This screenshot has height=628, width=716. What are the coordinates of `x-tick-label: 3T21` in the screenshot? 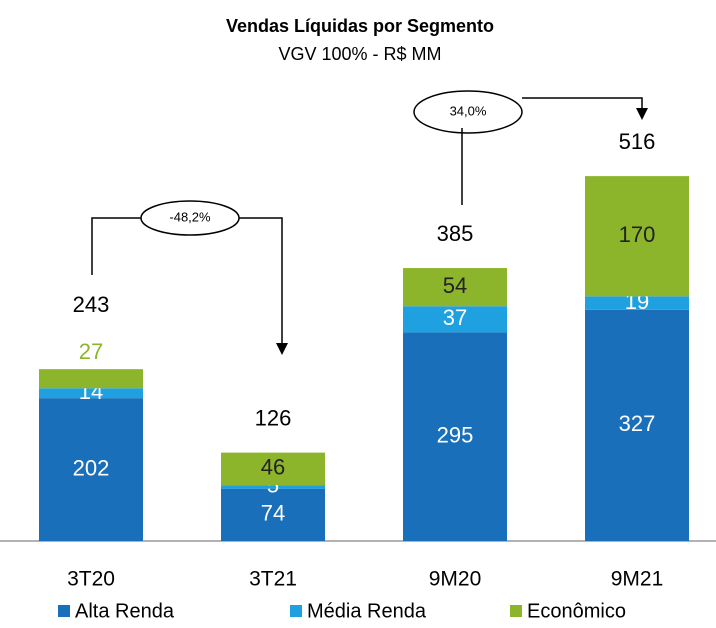 It's located at (273, 579).